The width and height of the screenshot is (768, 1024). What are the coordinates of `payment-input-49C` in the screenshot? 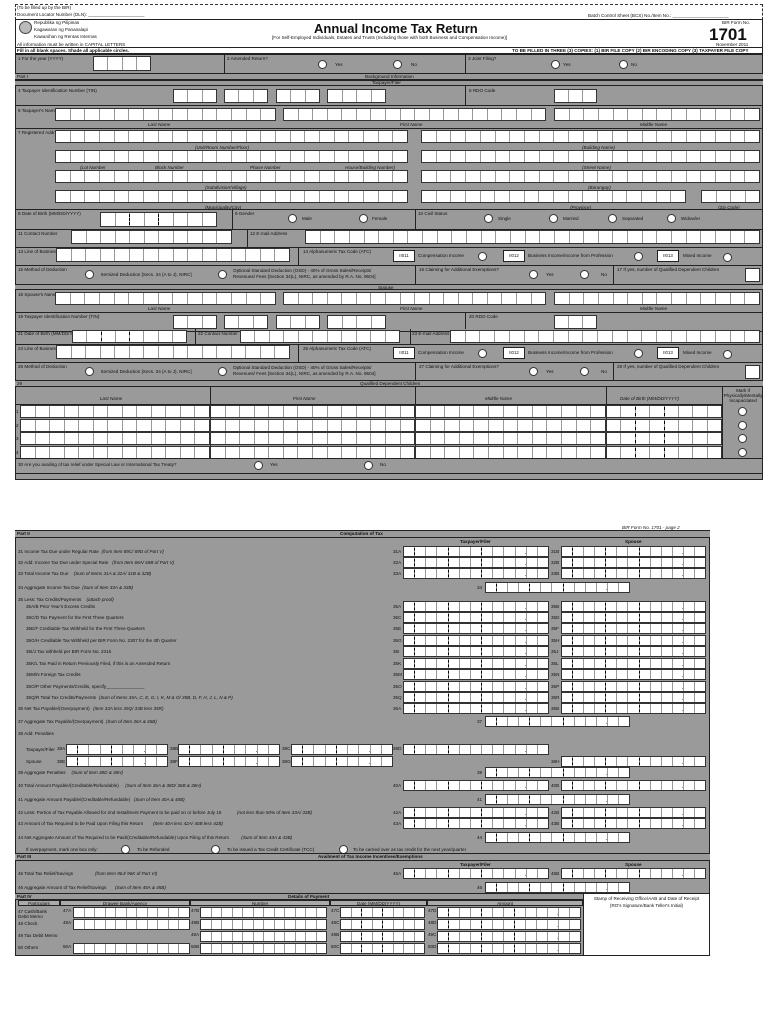 It's located at (509, 936).